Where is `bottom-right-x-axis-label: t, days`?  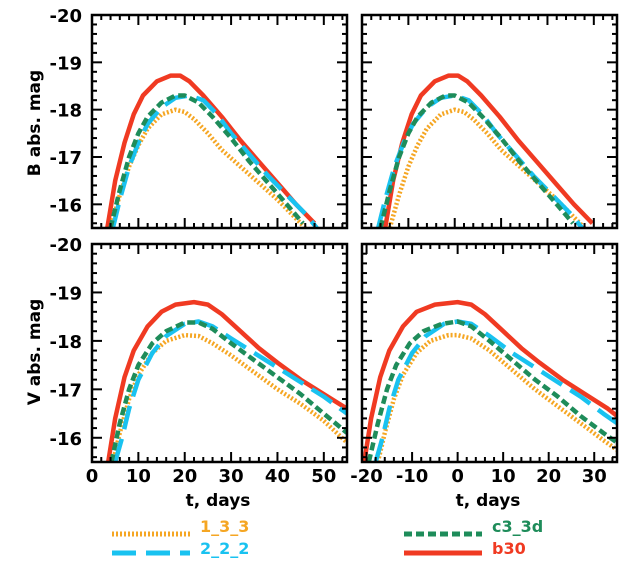
bottom-right-x-axis-label: t, days is located at coordinates (488, 501).